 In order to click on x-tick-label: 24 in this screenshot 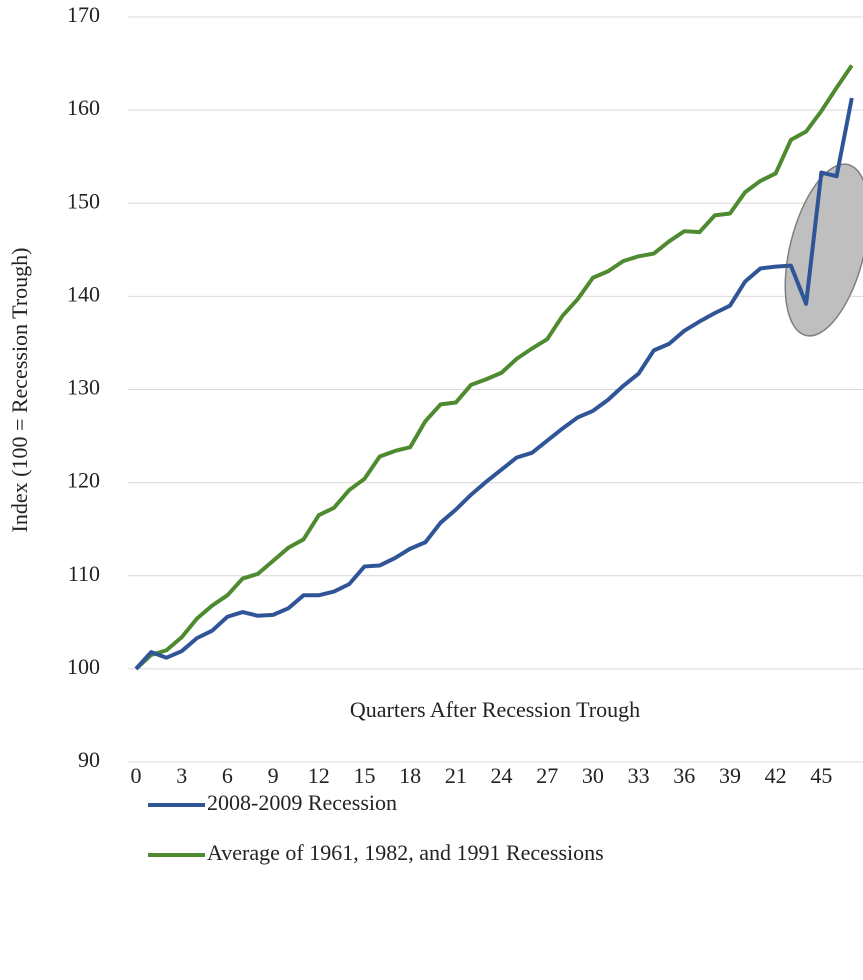, I will do `click(502, 775)`.